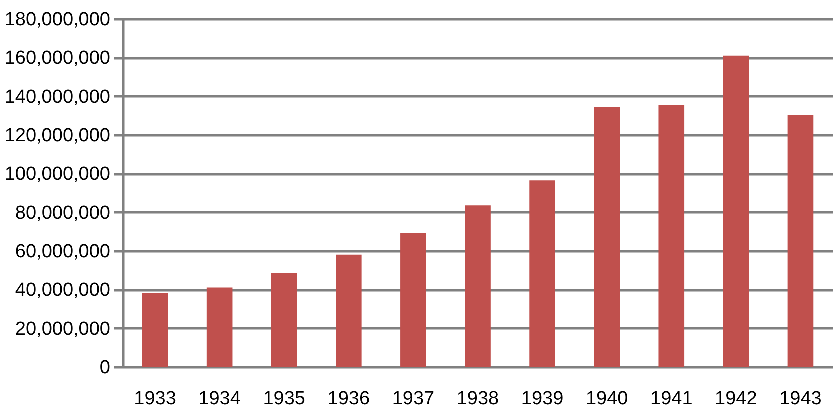  I want to click on y-tick-label: 20,000,000, so click(62, 329).